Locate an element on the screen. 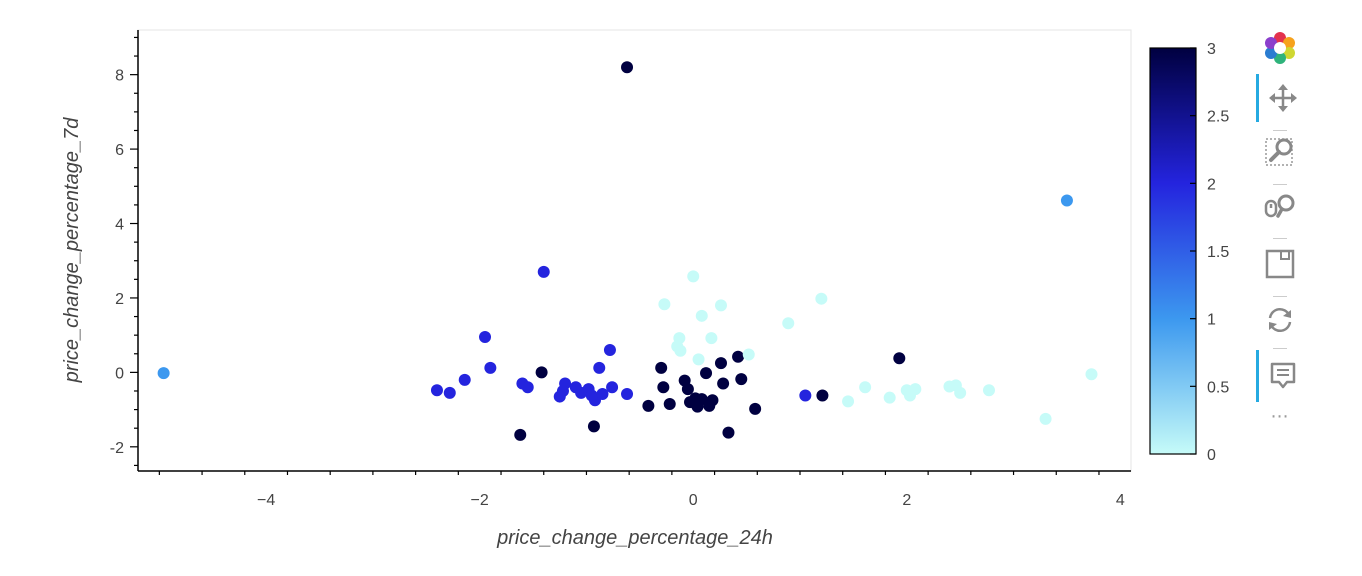 This screenshot has width=1362, height=576. hover-tool-button is located at coordinates (1281, 376).